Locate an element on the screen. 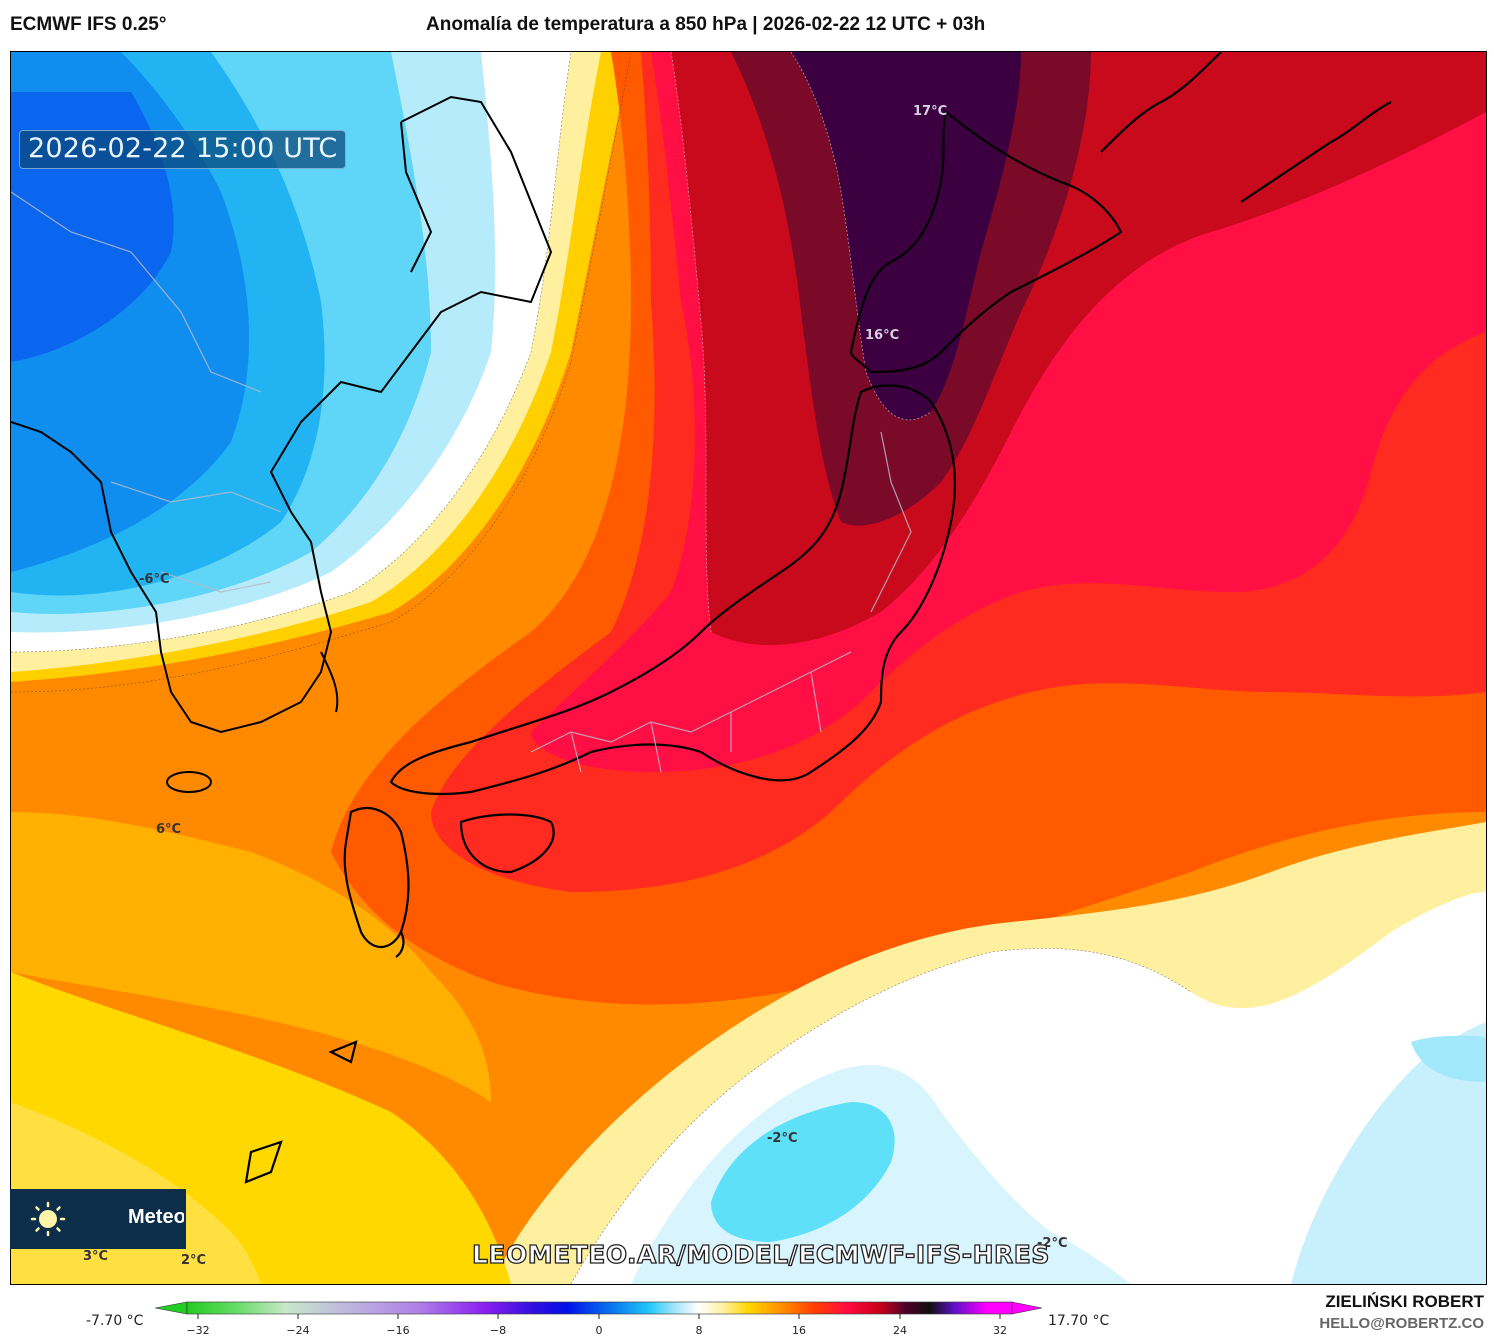 This screenshot has height=1339, width=1494. contour-label: 6°C is located at coordinates (169, 829).